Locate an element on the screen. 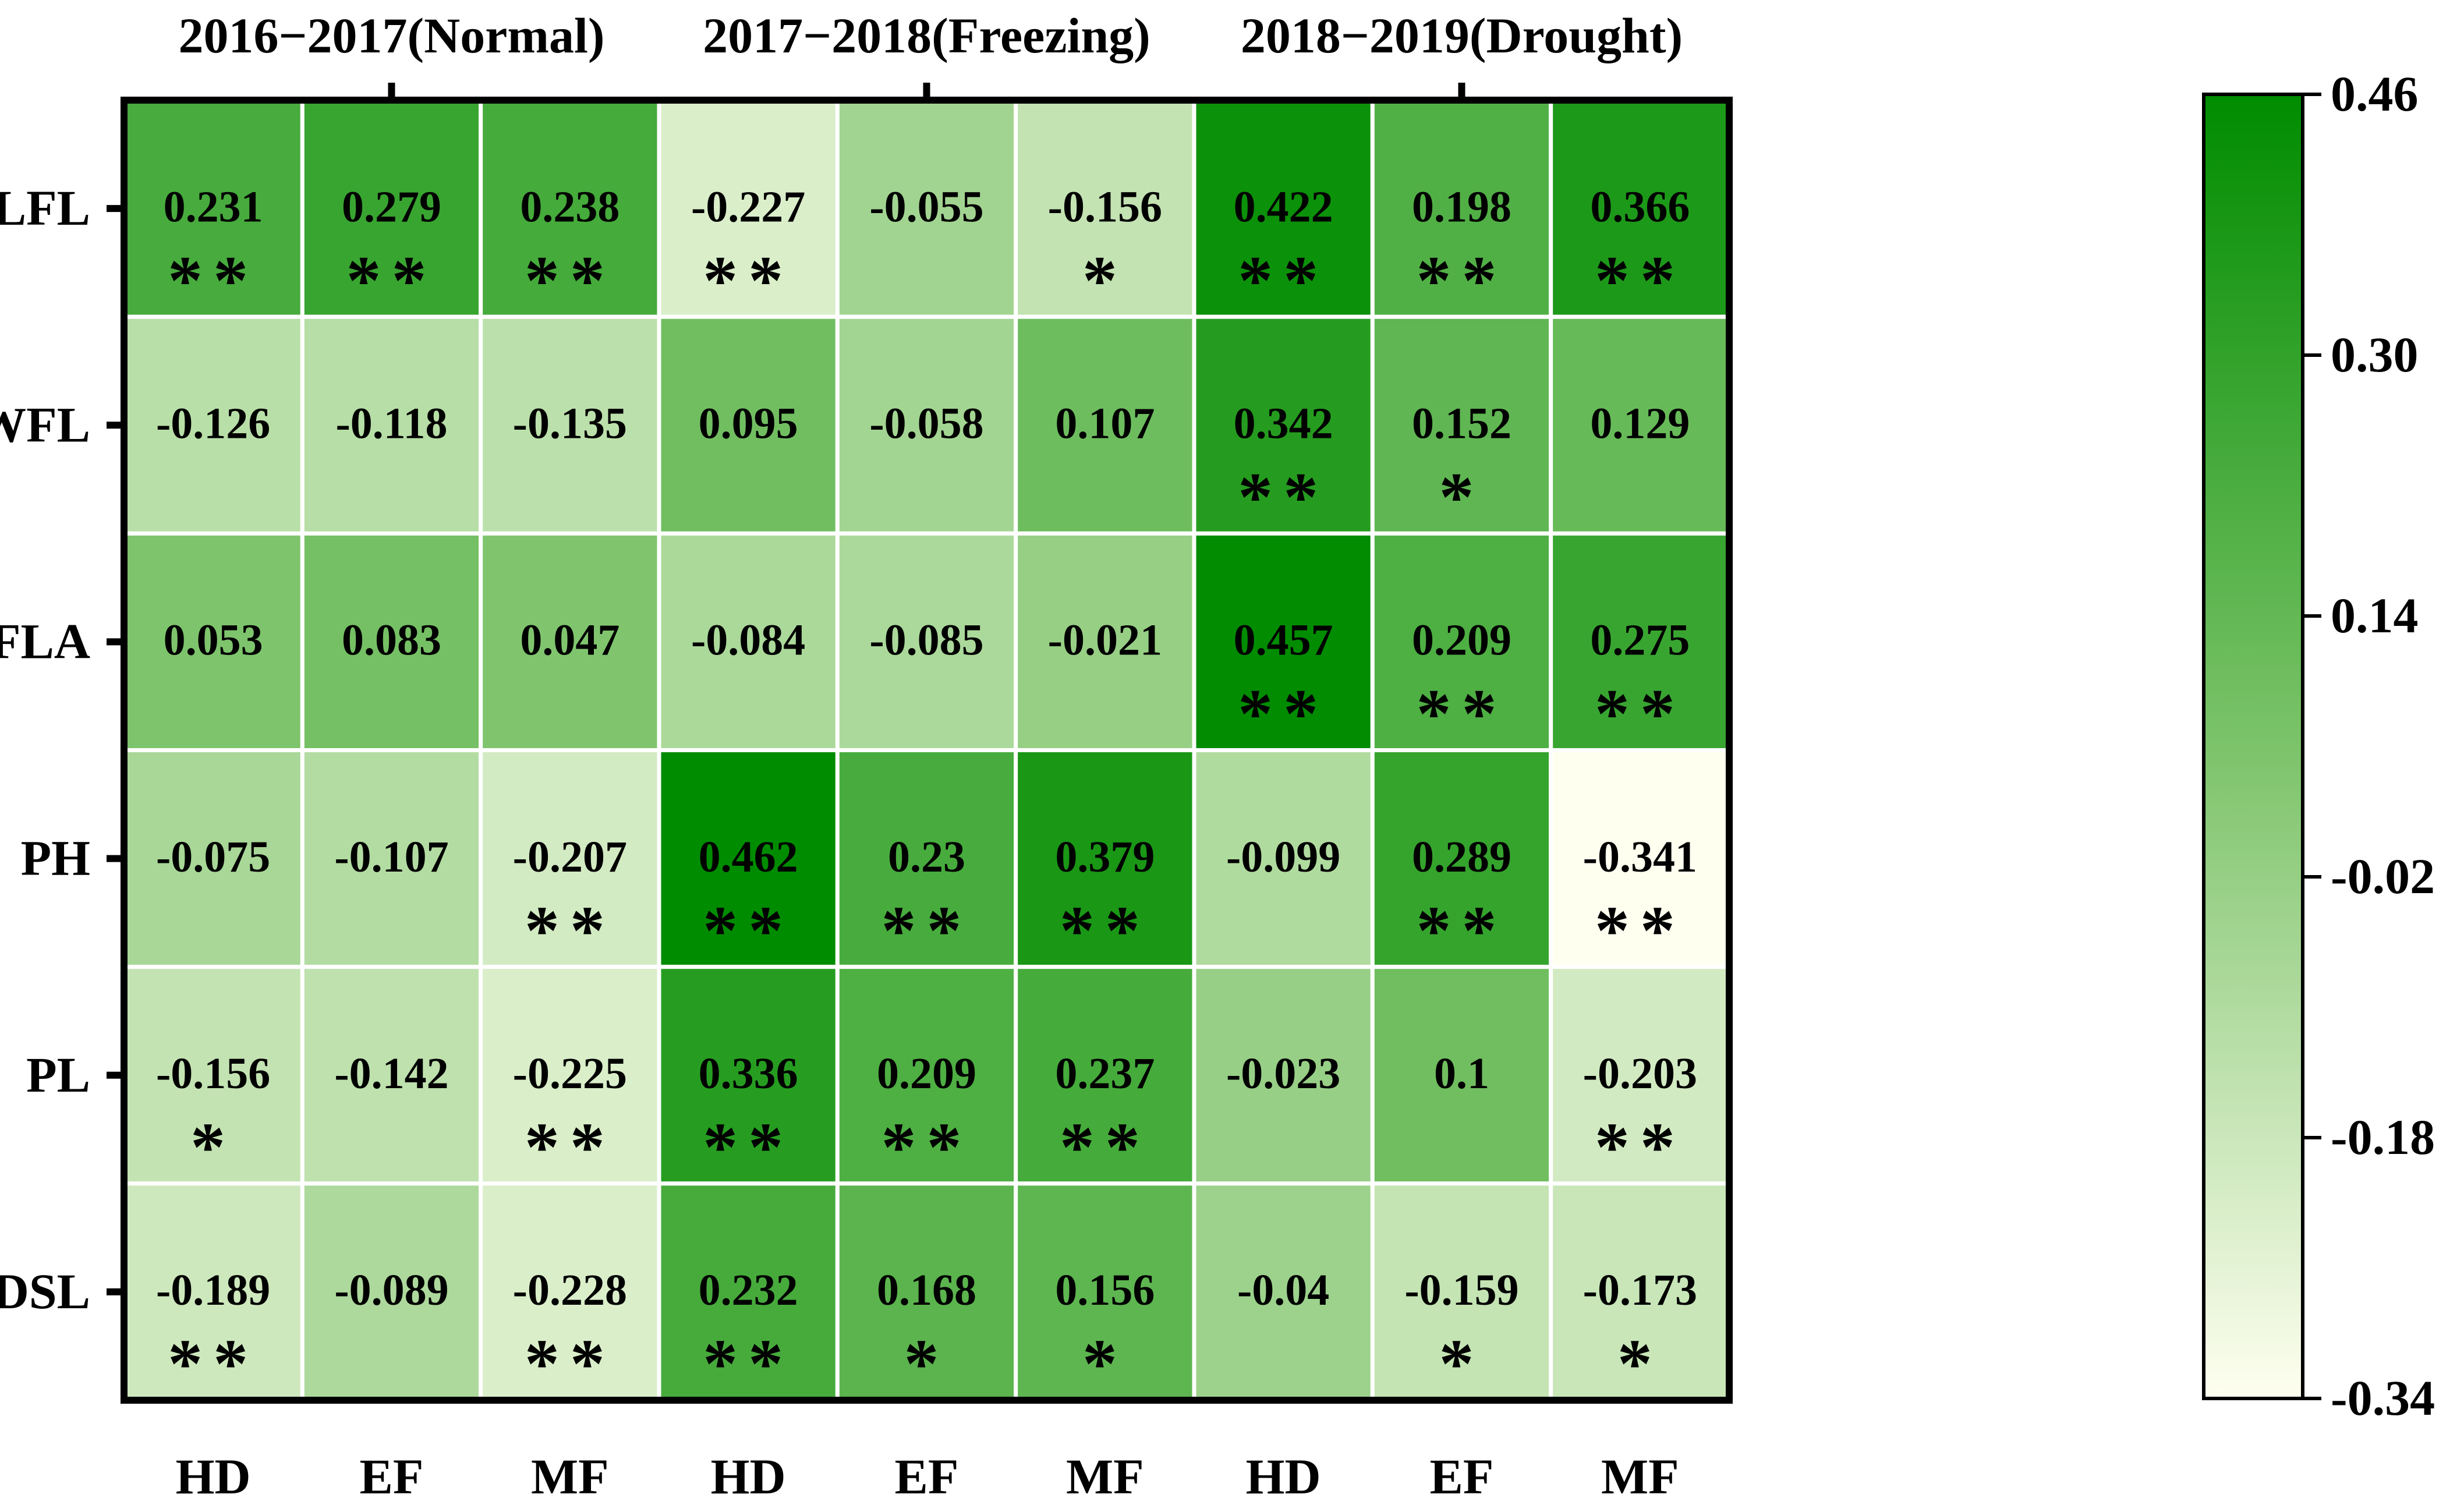 The width and height of the screenshot is (2457, 1512). cell-value-label: 0.209 is located at coordinates (1461, 640).